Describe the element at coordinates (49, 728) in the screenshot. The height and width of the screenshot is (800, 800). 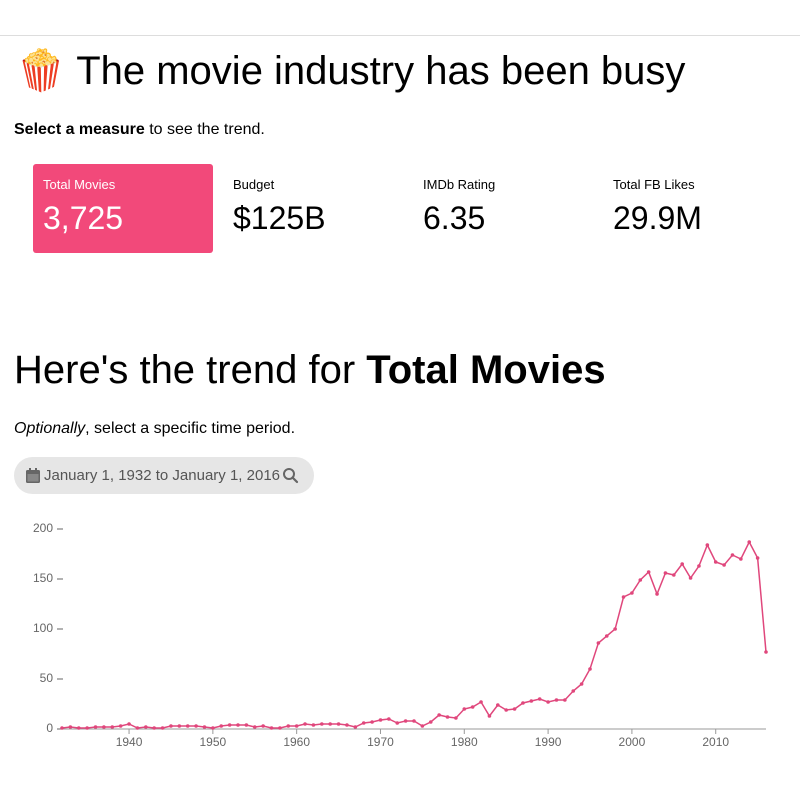
I see `y-tick-label: 0` at that location.